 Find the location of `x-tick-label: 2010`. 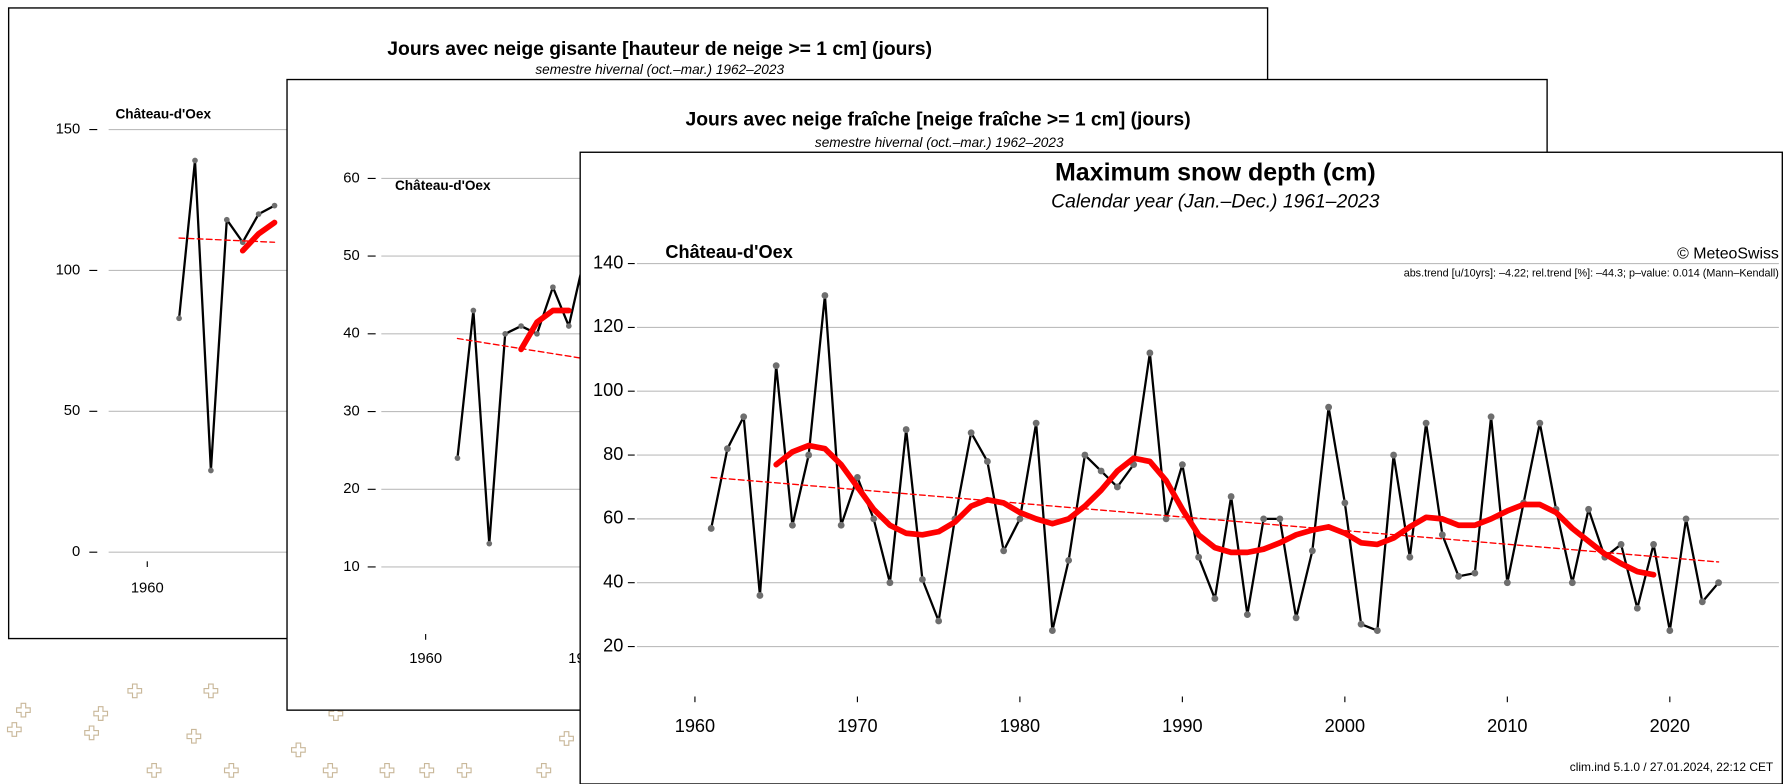

x-tick-label: 2010 is located at coordinates (1507, 726).